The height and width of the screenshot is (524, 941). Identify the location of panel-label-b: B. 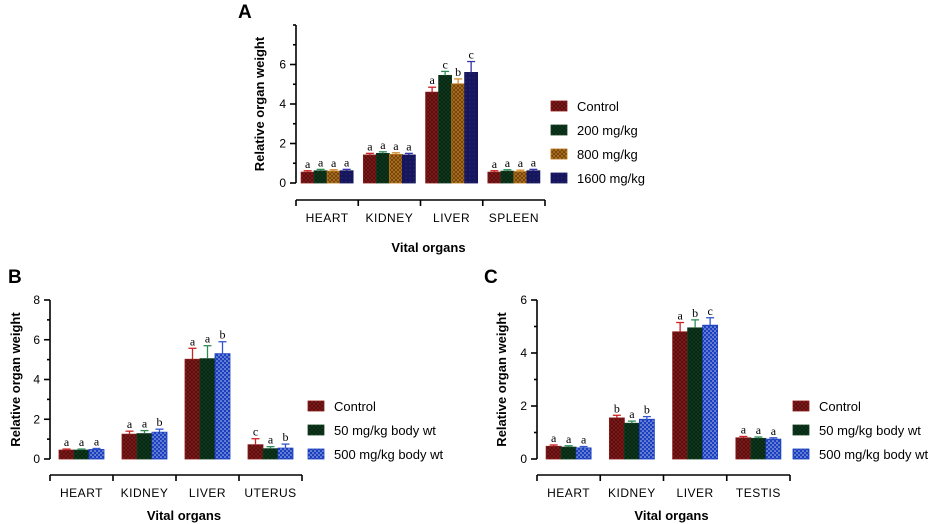
(15, 277).